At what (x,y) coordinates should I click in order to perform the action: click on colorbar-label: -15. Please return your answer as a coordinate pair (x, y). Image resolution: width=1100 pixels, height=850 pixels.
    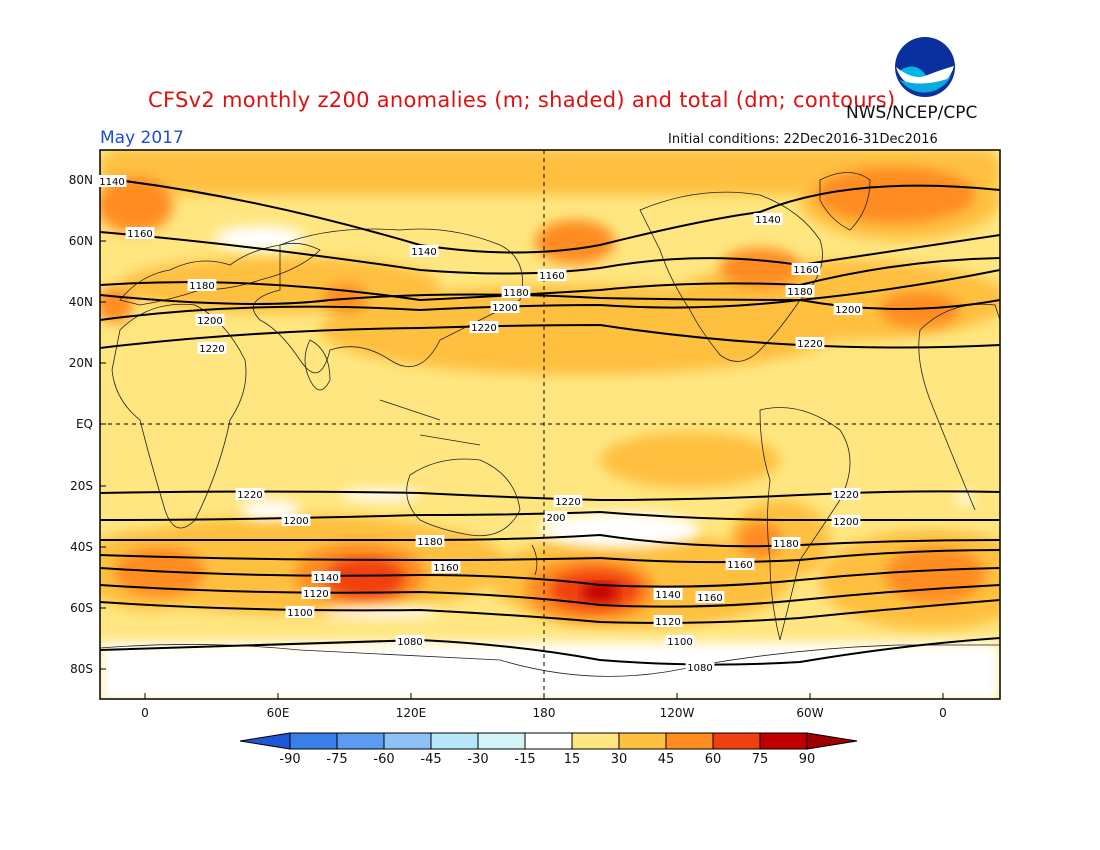
    Looking at the image, I should click on (524, 759).